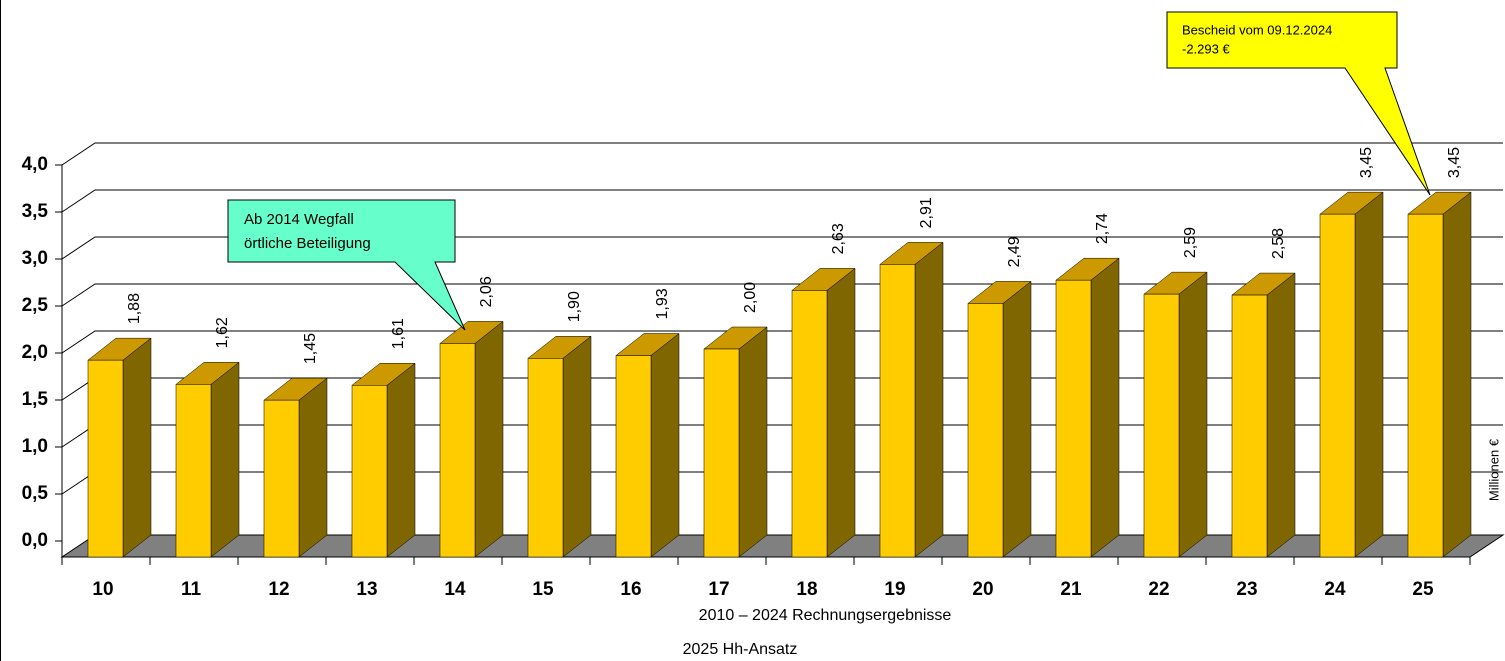  What do you see at coordinates (718, 589) in the screenshot?
I see `x-tick-label: 17` at bounding box center [718, 589].